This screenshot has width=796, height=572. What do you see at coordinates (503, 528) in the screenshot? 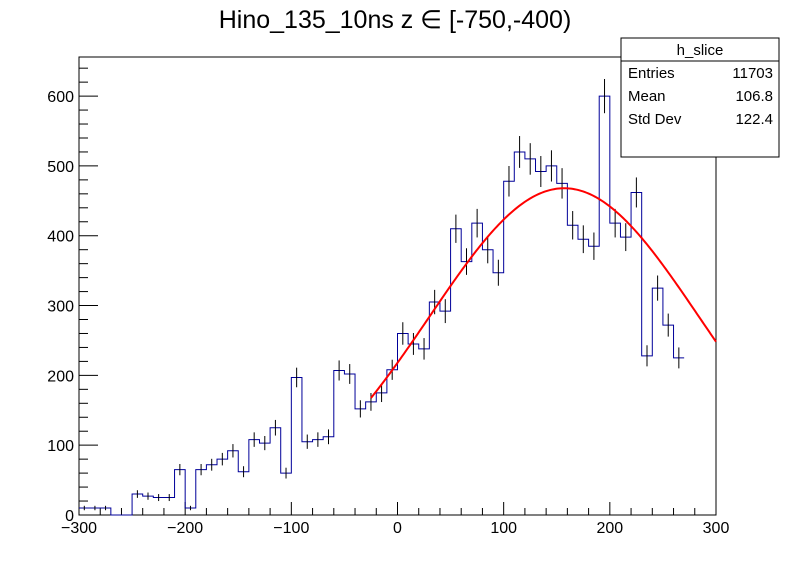
I see `x-tick-label: 100` at bounding box center [503, 528].